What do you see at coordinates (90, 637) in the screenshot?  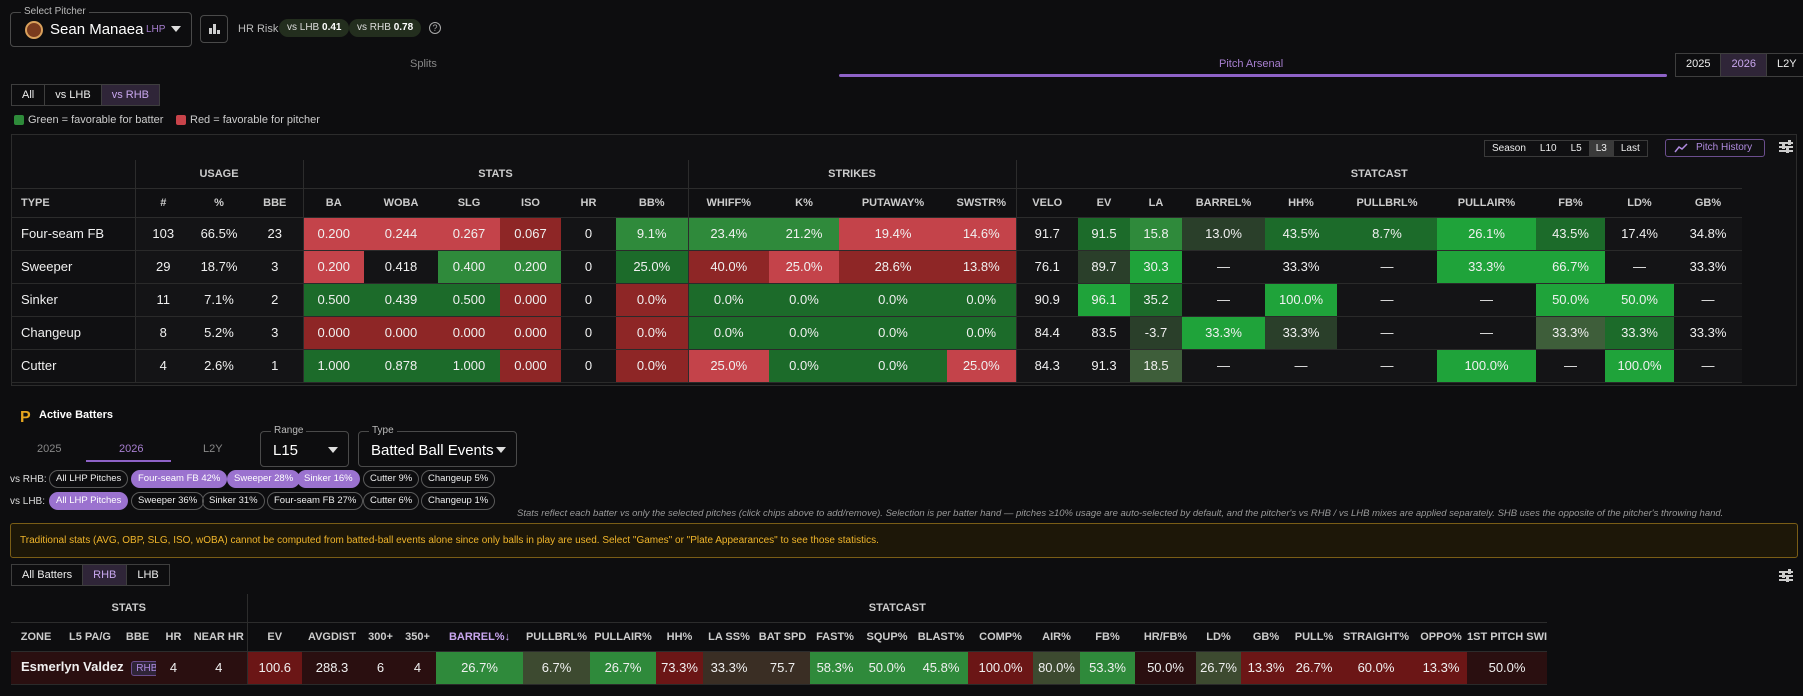 I see `column-header: L5 PA/G` at bounding box center [90, 637].